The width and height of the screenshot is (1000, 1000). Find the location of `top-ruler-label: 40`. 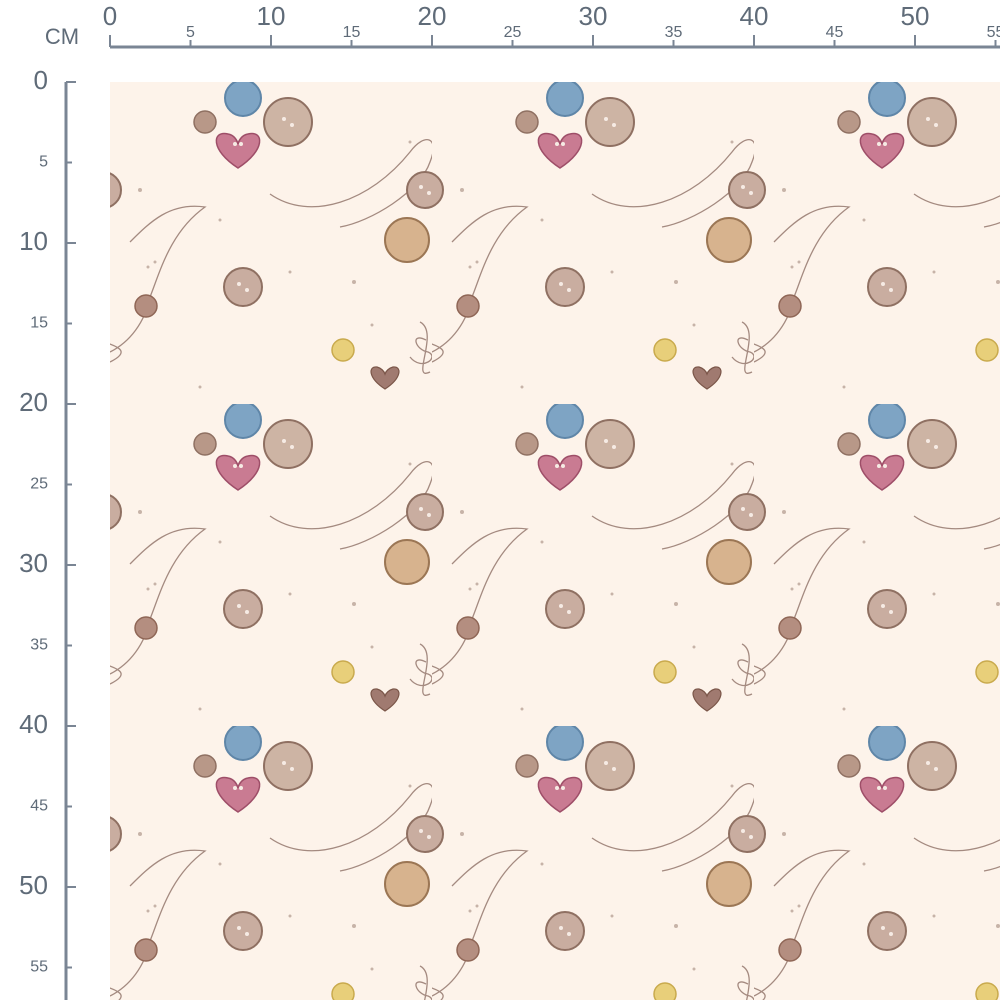

top-ruler-label: 40 is located at coordinates (754, 16).